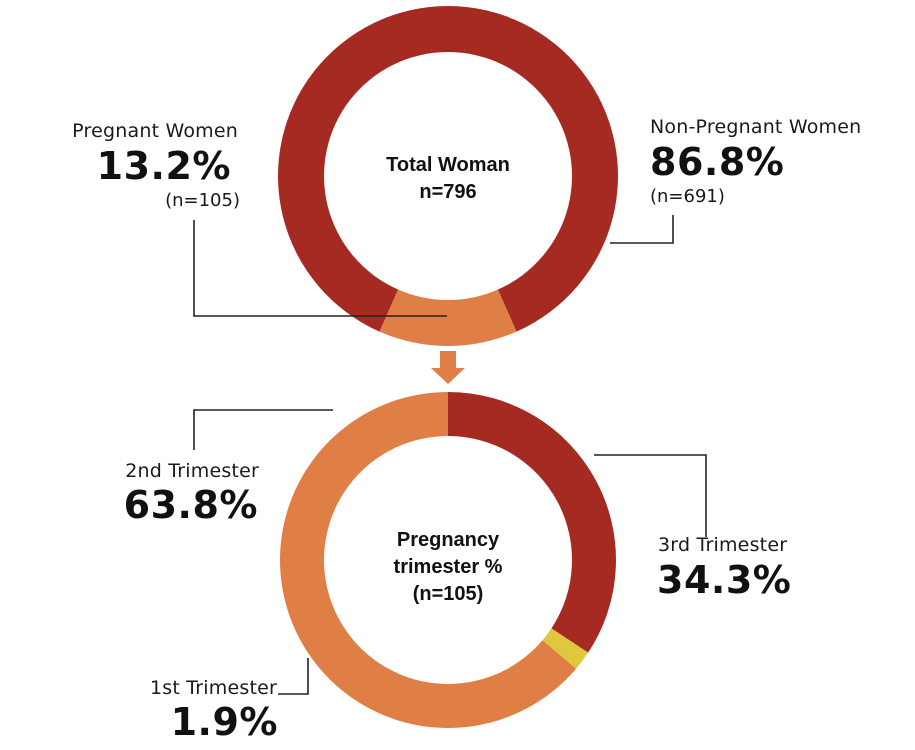 This screenshot has height=750, width=915. What do you see at coordinates (717, 162) in the screenshot?
I see `non-pregnant-women-percent: 86.8%` at bounding box center [717, 162].